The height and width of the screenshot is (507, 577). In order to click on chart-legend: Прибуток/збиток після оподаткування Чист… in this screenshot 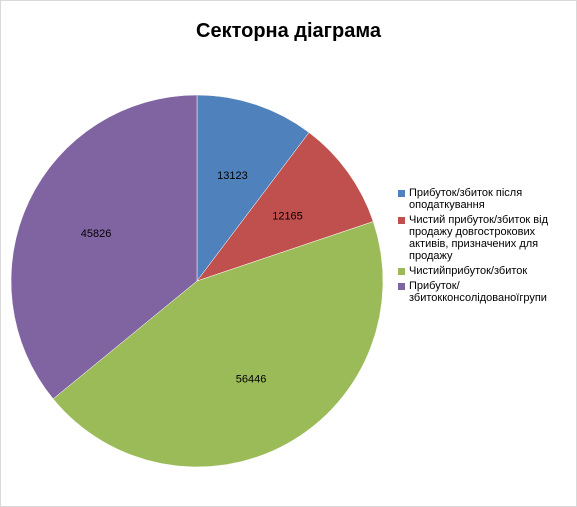, I will do `click(485, 247)`.